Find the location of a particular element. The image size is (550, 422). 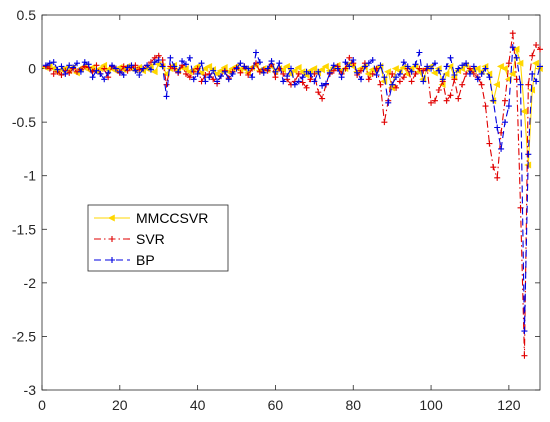

legend-entry: SVR is located at coordinates (129, 239).